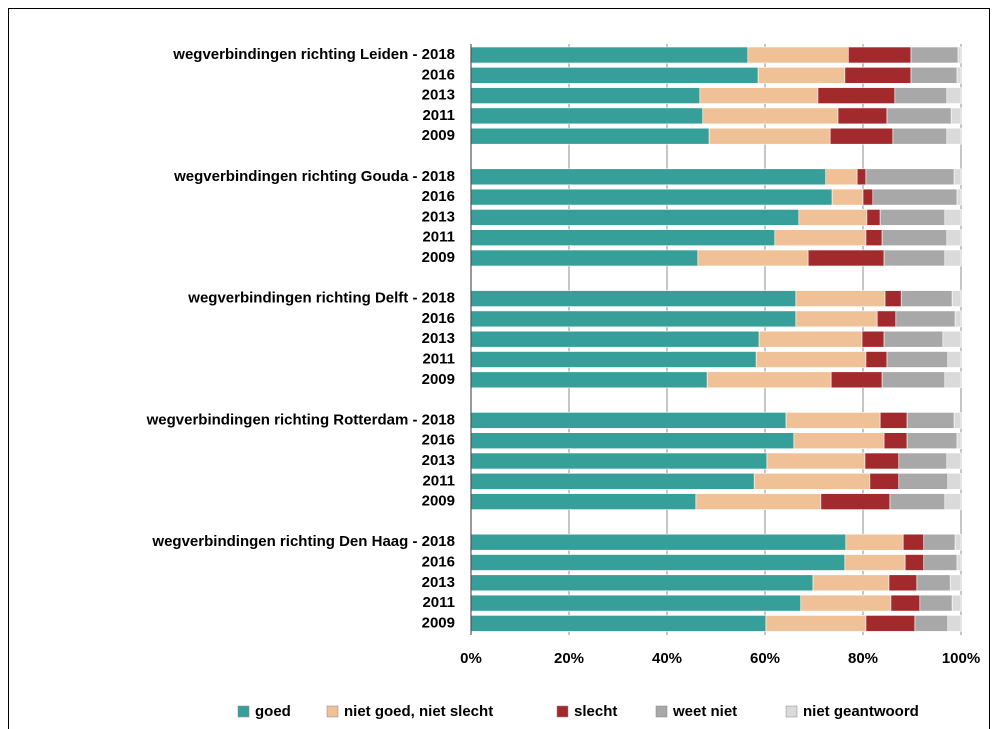 The height and width of the screenshot is (729, 998). Describe the element at coordinates (863, 658) in the screenshot. I see `x-tick-label: 80%` at that location.